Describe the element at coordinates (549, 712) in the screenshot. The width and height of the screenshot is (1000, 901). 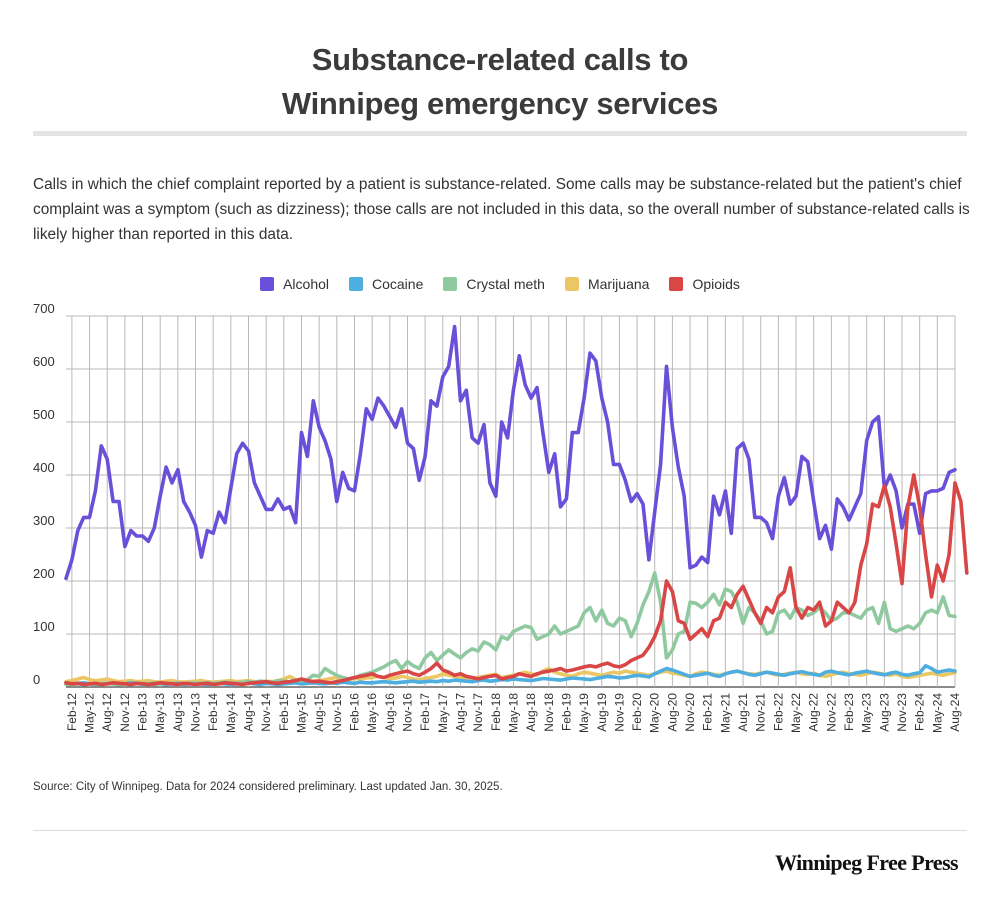
I see `x-tick-label: Nov-18` at that location.